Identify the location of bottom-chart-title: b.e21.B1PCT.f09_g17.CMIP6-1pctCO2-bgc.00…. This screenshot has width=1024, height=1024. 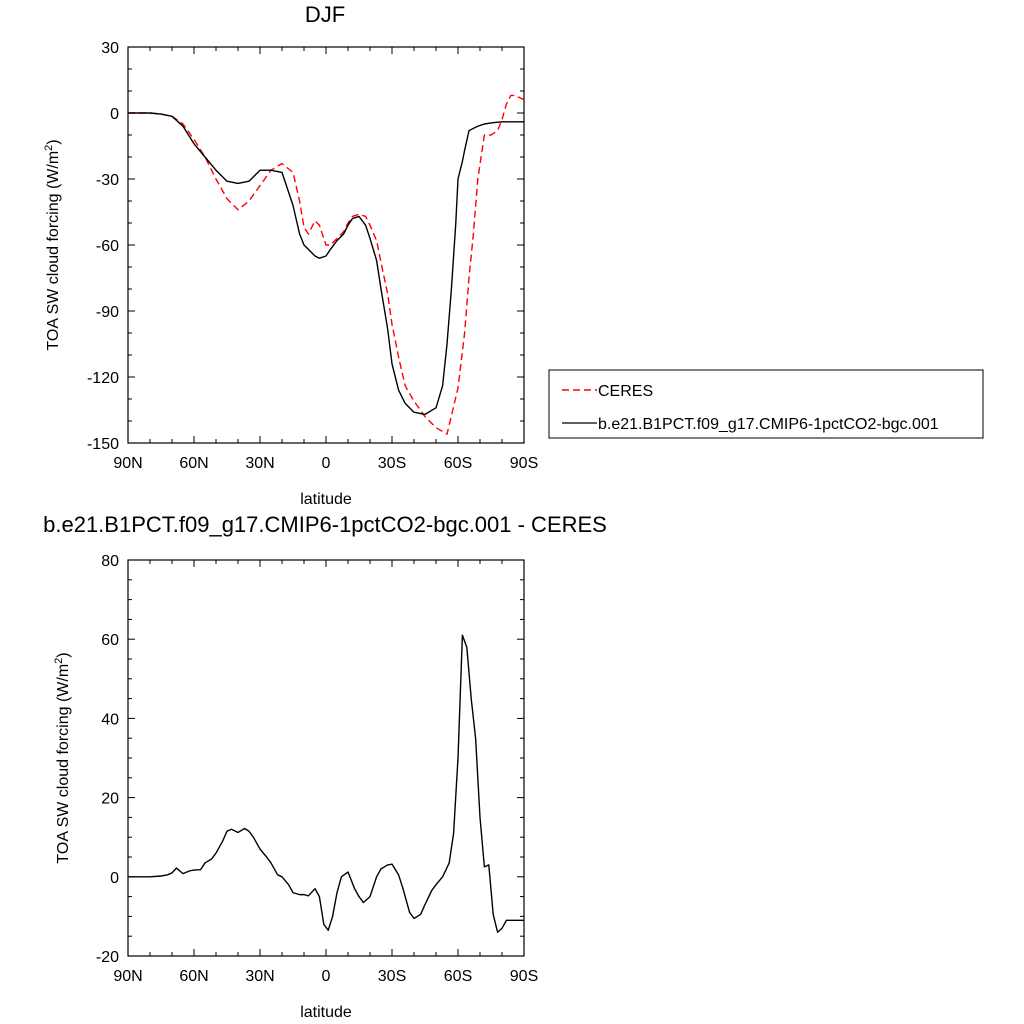
(325, 524).